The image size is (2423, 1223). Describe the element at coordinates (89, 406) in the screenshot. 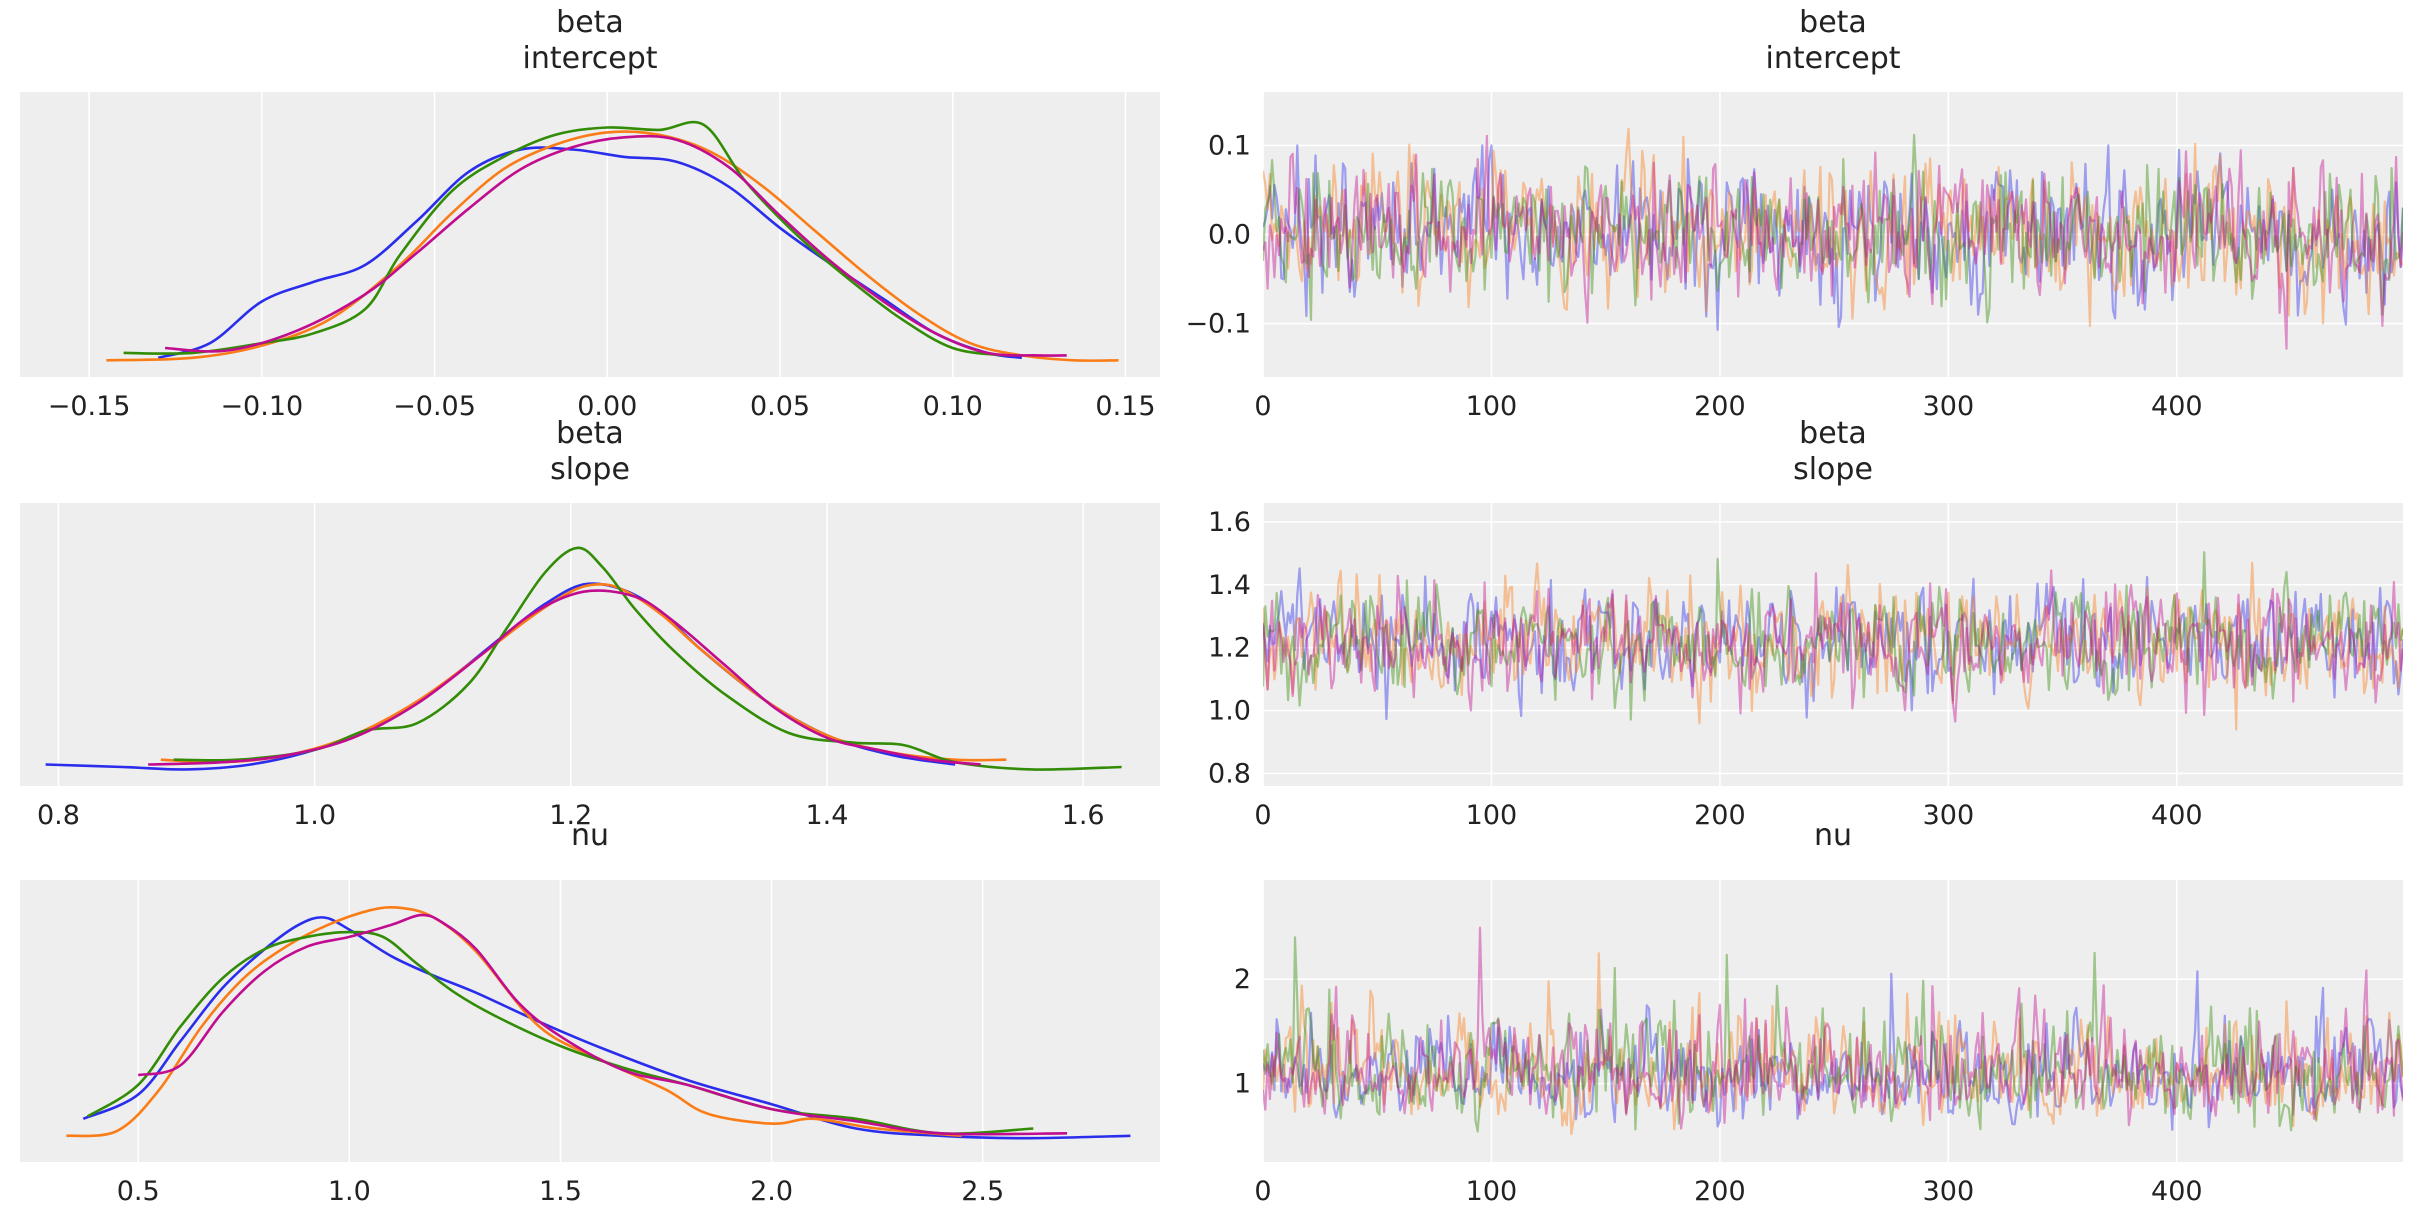

I see `x-tick-label: −0.15` at that location.